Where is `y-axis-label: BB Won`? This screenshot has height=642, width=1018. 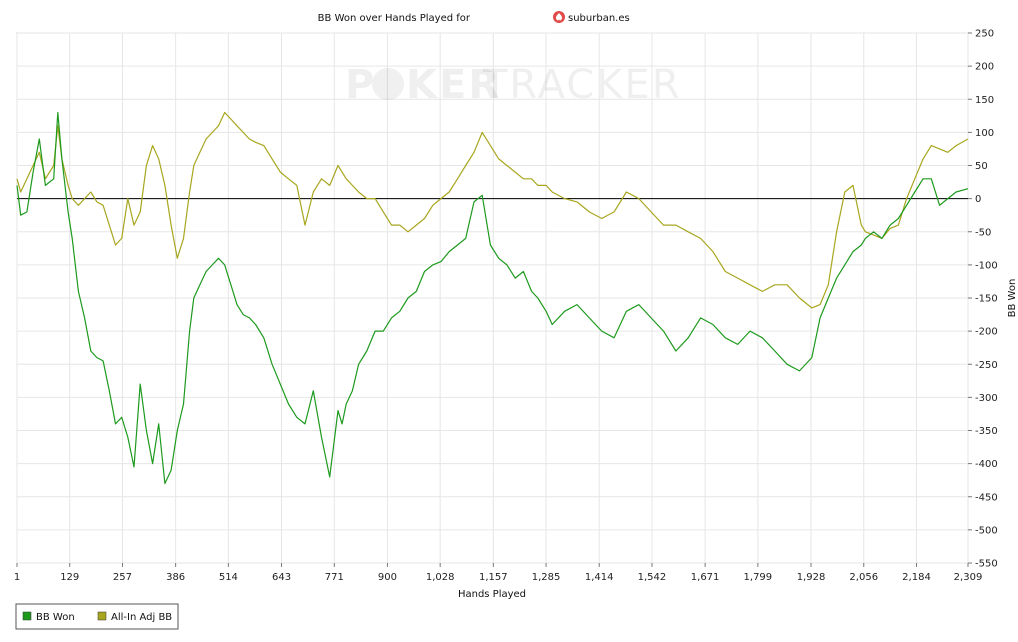 y-axis-label: BB Won is located at coordinates (1012, 298).